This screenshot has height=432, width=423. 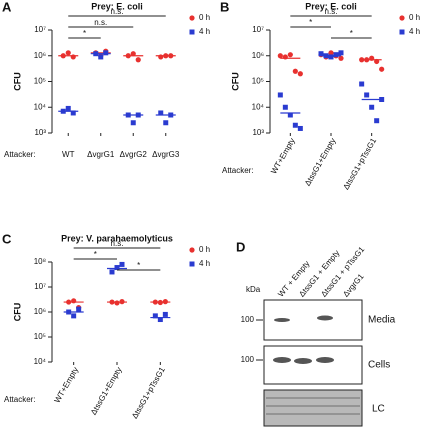 What do you see at coordinates (7, 7) in the screenshot?
I see `panel-label: A` at bounding box center [7, 7].